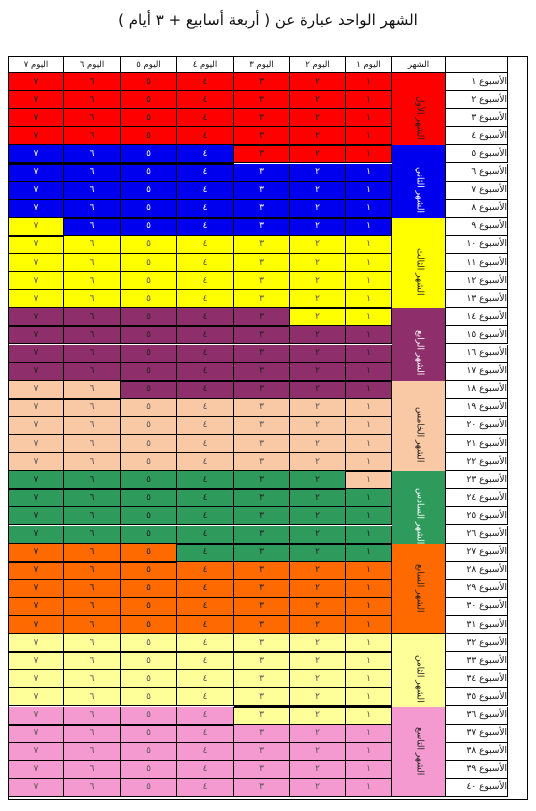 Image resolution: width=536 pixels, height=811 pixels. Describe the element at coordinates (477, 751) in the screenshot. I see `week-label: الأسبوع ٣٨` at that location.